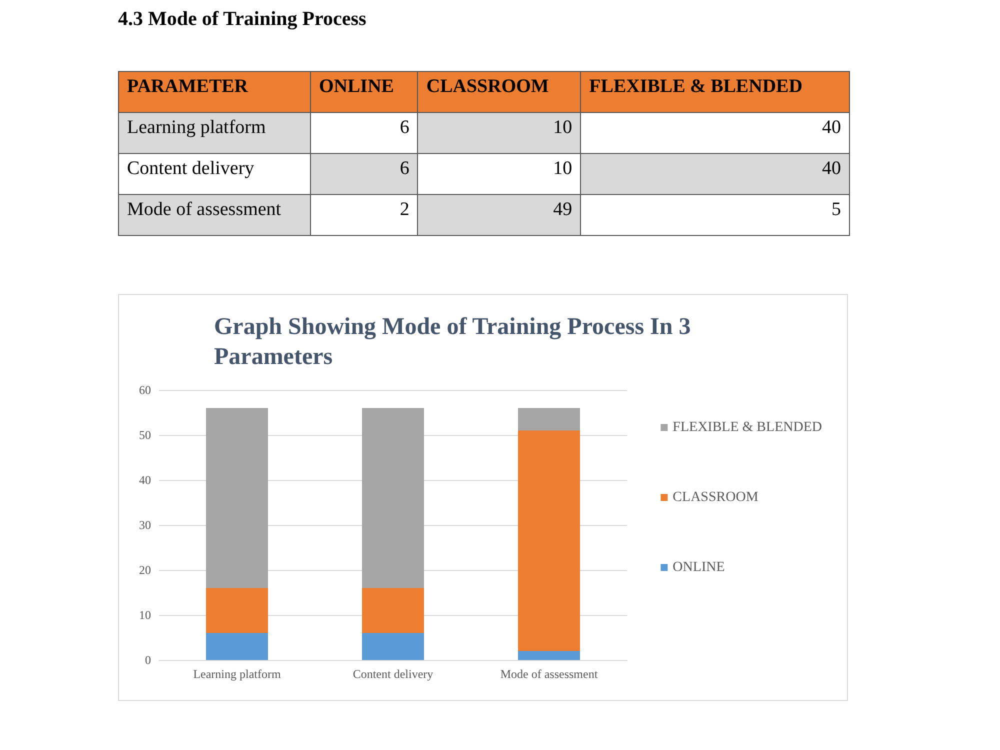 The width and height of the screenshot is (1000, 750). Describe the element at coordinates (364, 92) in the screenshot. I see `category-label: ONLINE` at that location.